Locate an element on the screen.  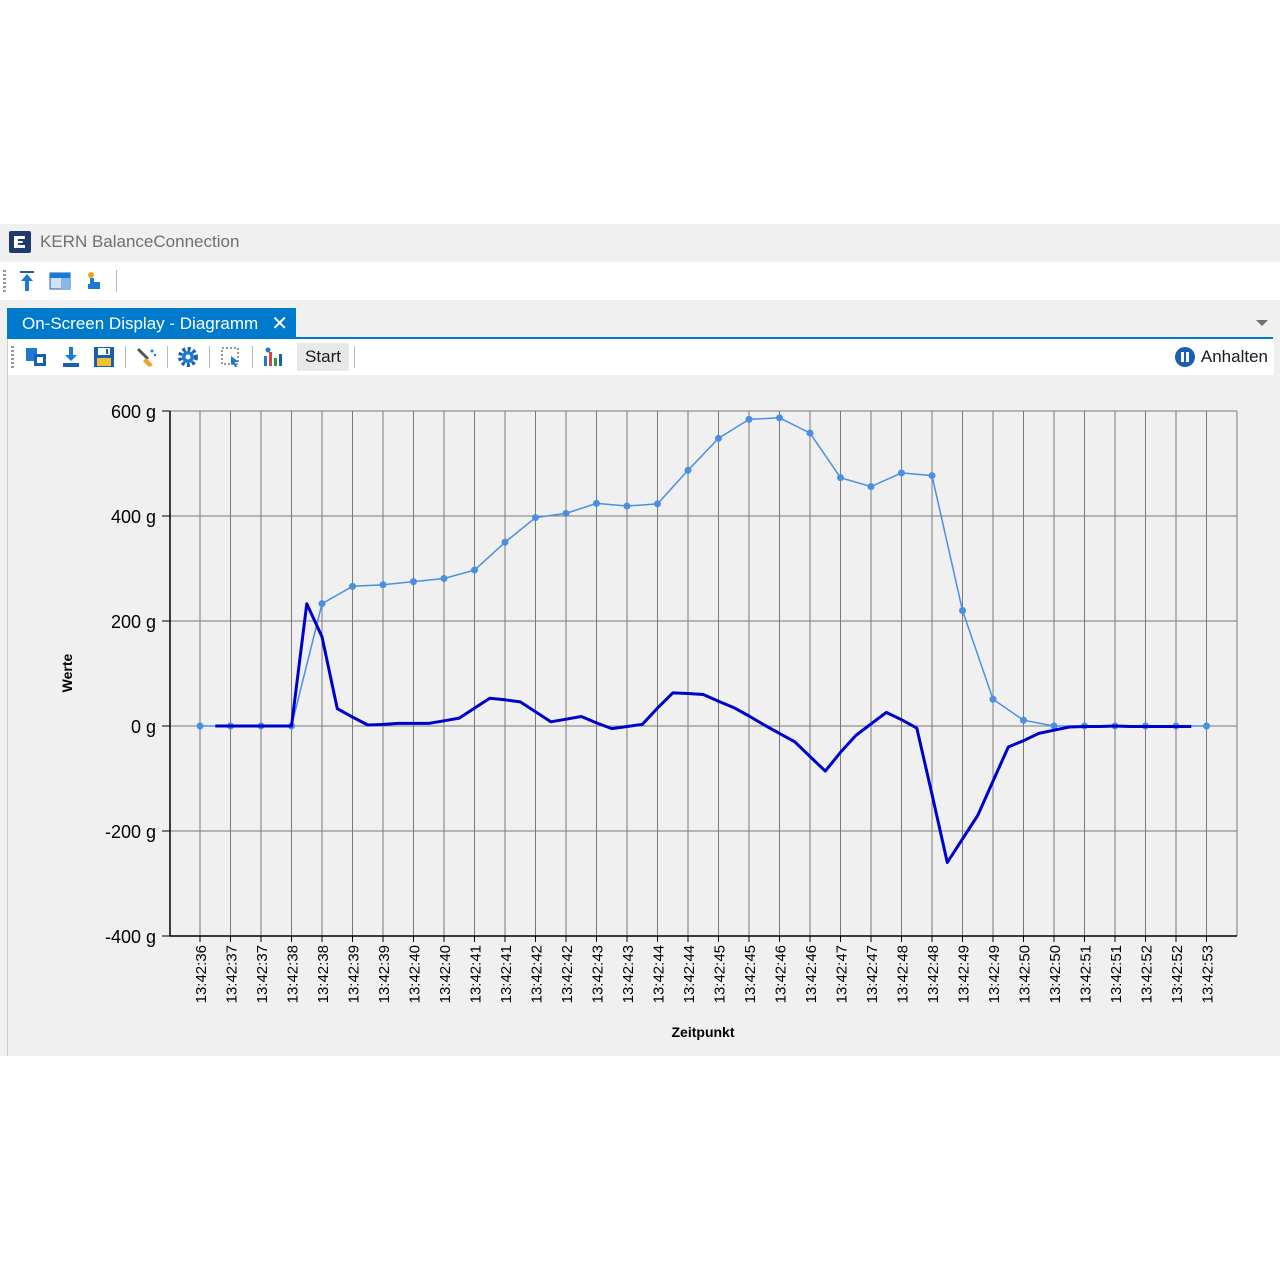
settings-gear-icon is located at coordinates (188, 357).